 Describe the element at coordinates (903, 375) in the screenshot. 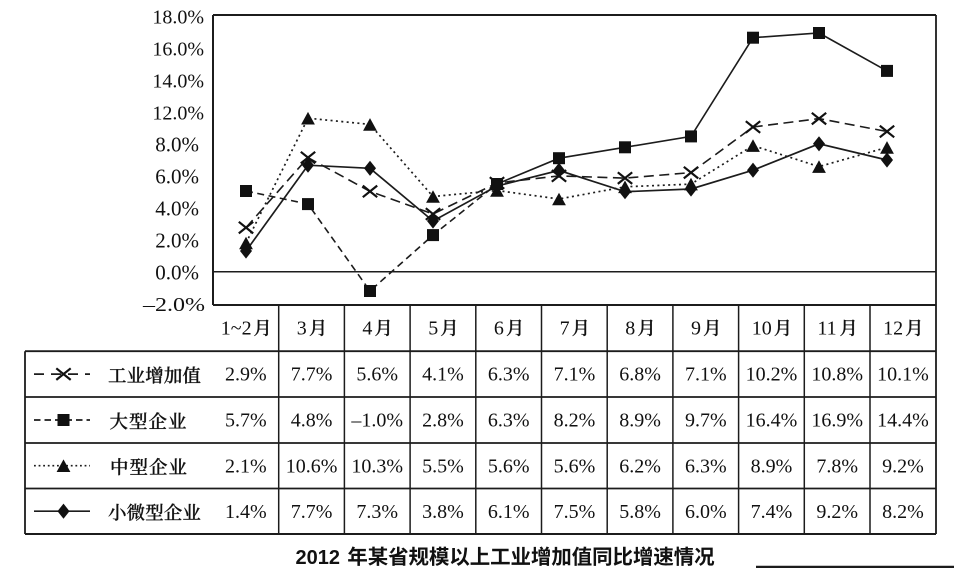

I see `svg-text: 10.1%` at that location.